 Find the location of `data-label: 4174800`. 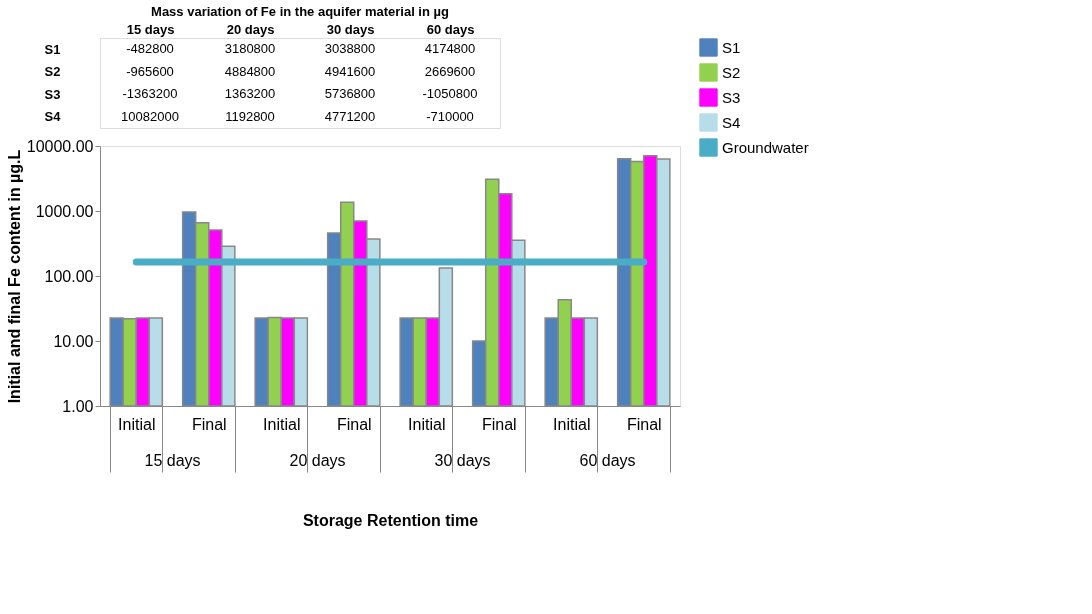

data-label: 4174800 is located at coordinates (450, 49).